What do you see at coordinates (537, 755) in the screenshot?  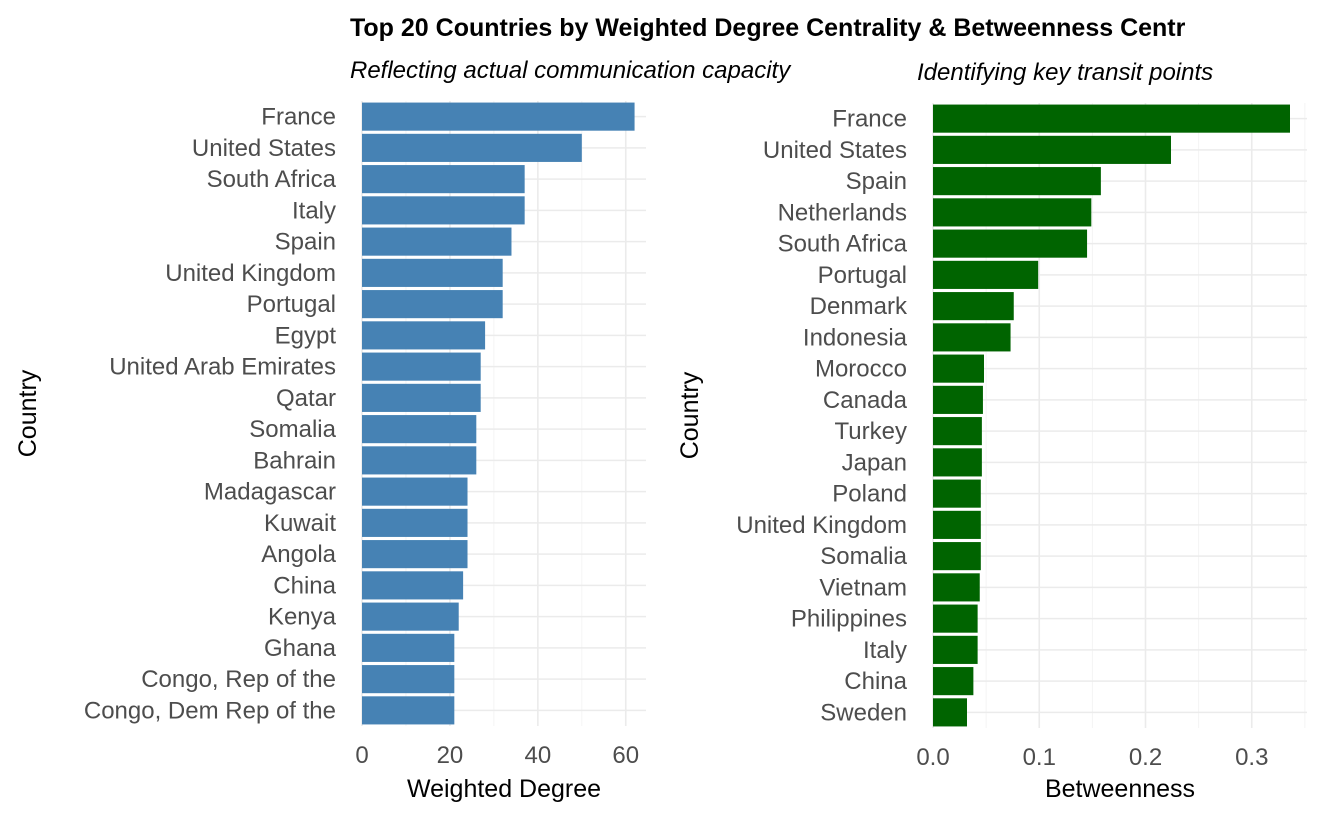 I see `panel-1-x-tick-label: 40` at bounding box center [537, 755].